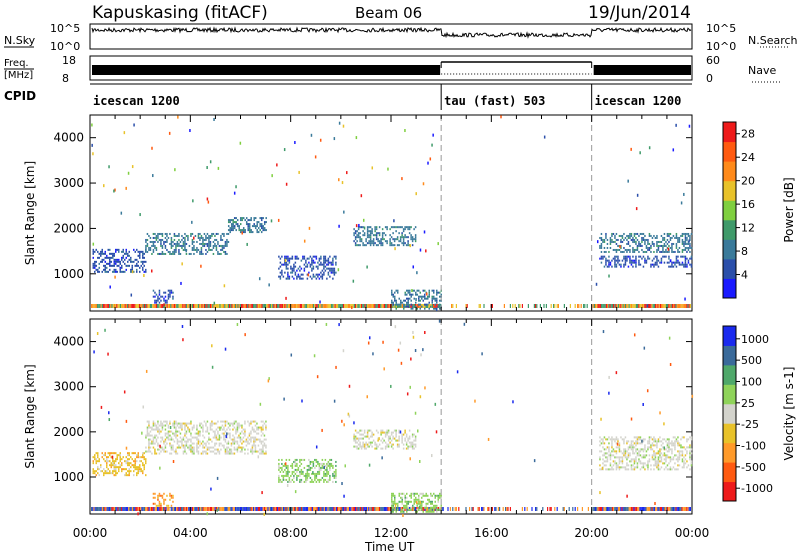 The image size is (800, 554). What do you see at coordinates (751, 360) in the screenshot?
I see `colorbar-tick-label: 500` at bounding box center [751, 360].